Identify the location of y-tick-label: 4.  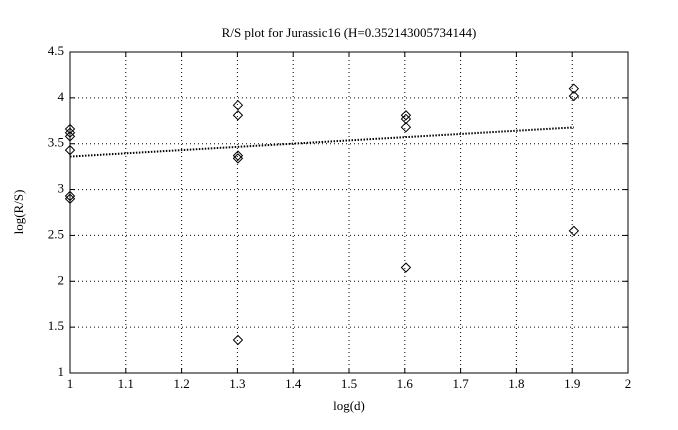
(61, 96).